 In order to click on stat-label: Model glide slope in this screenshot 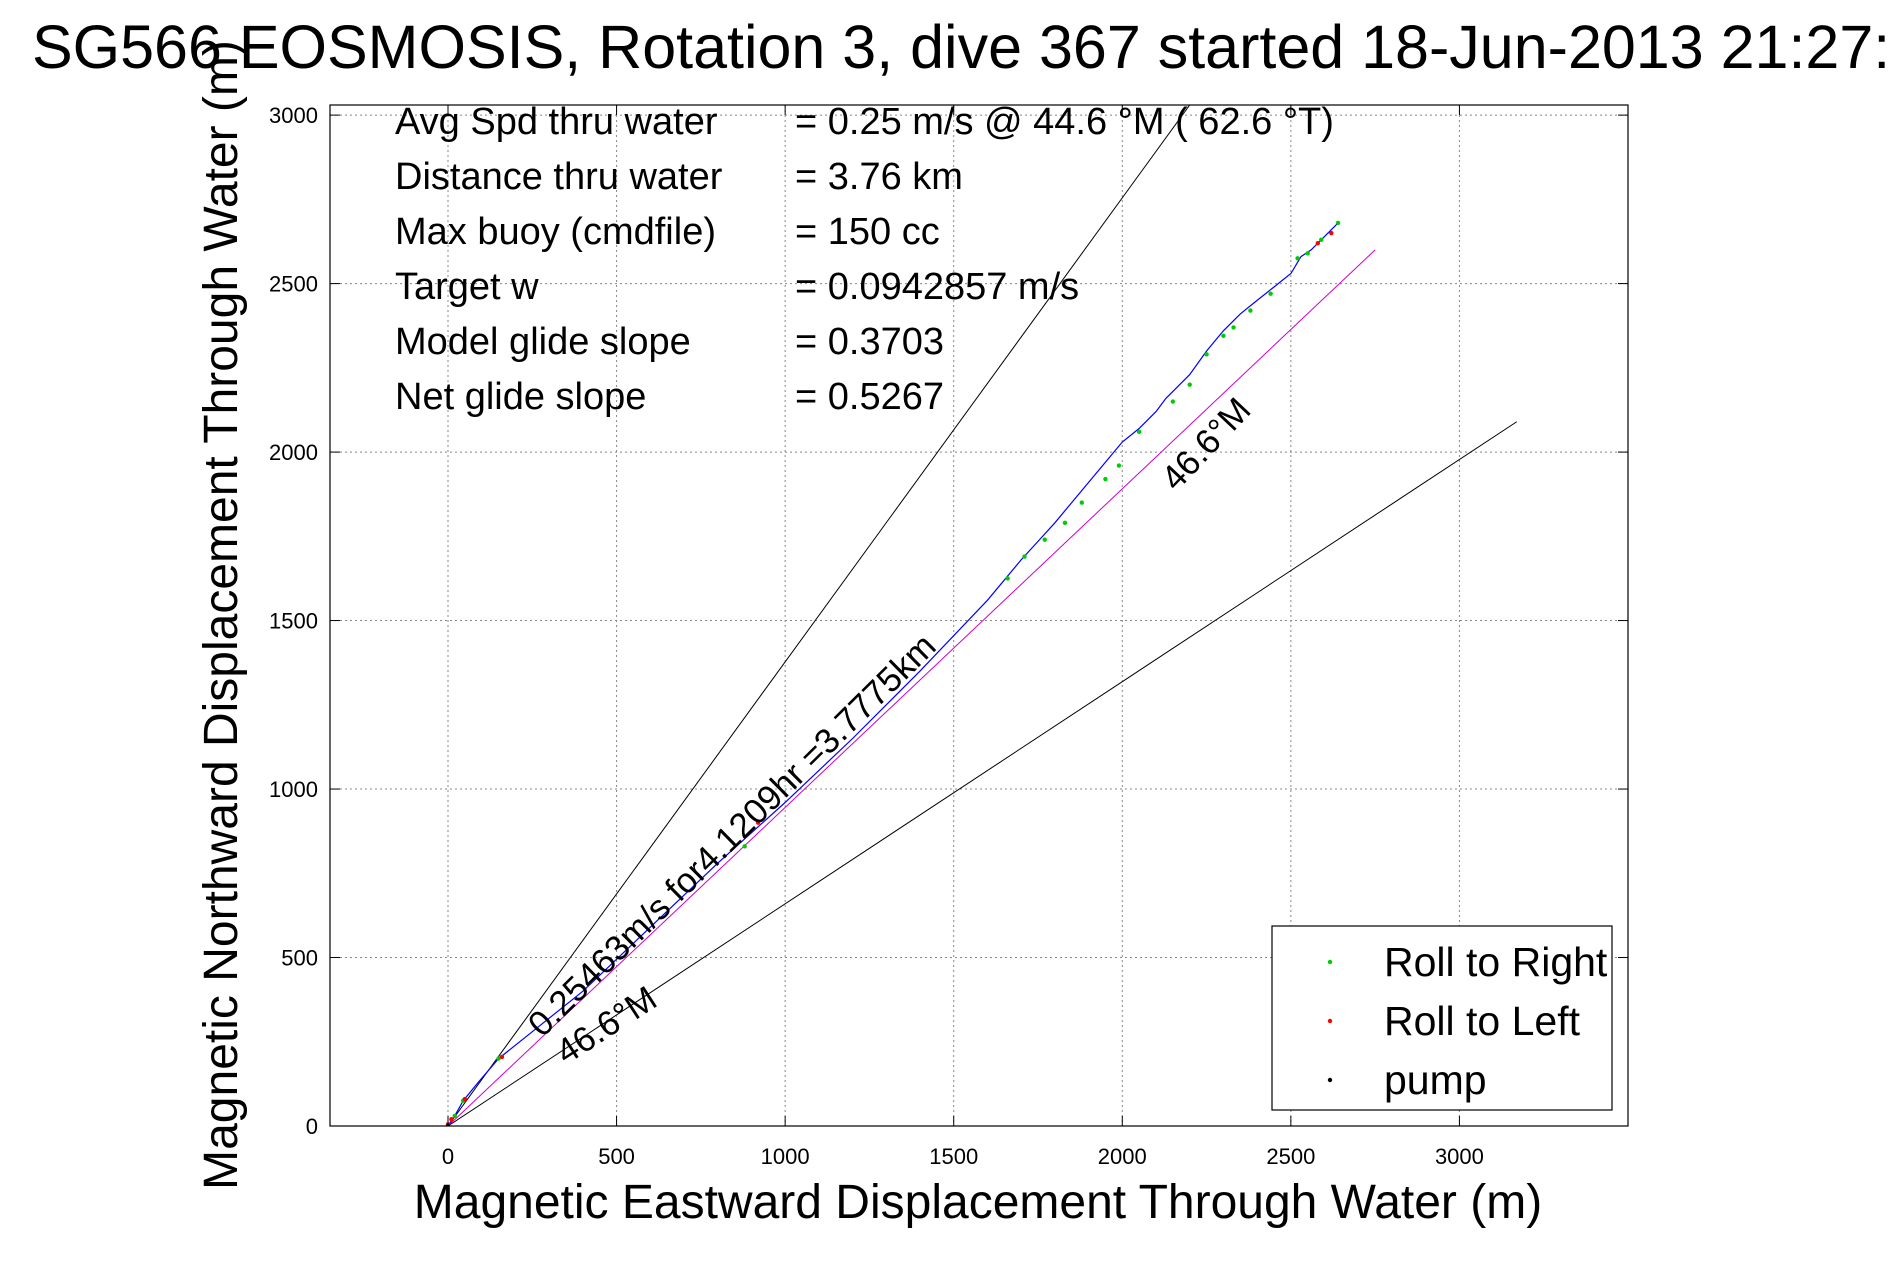, I will do `click(543, 342)`.